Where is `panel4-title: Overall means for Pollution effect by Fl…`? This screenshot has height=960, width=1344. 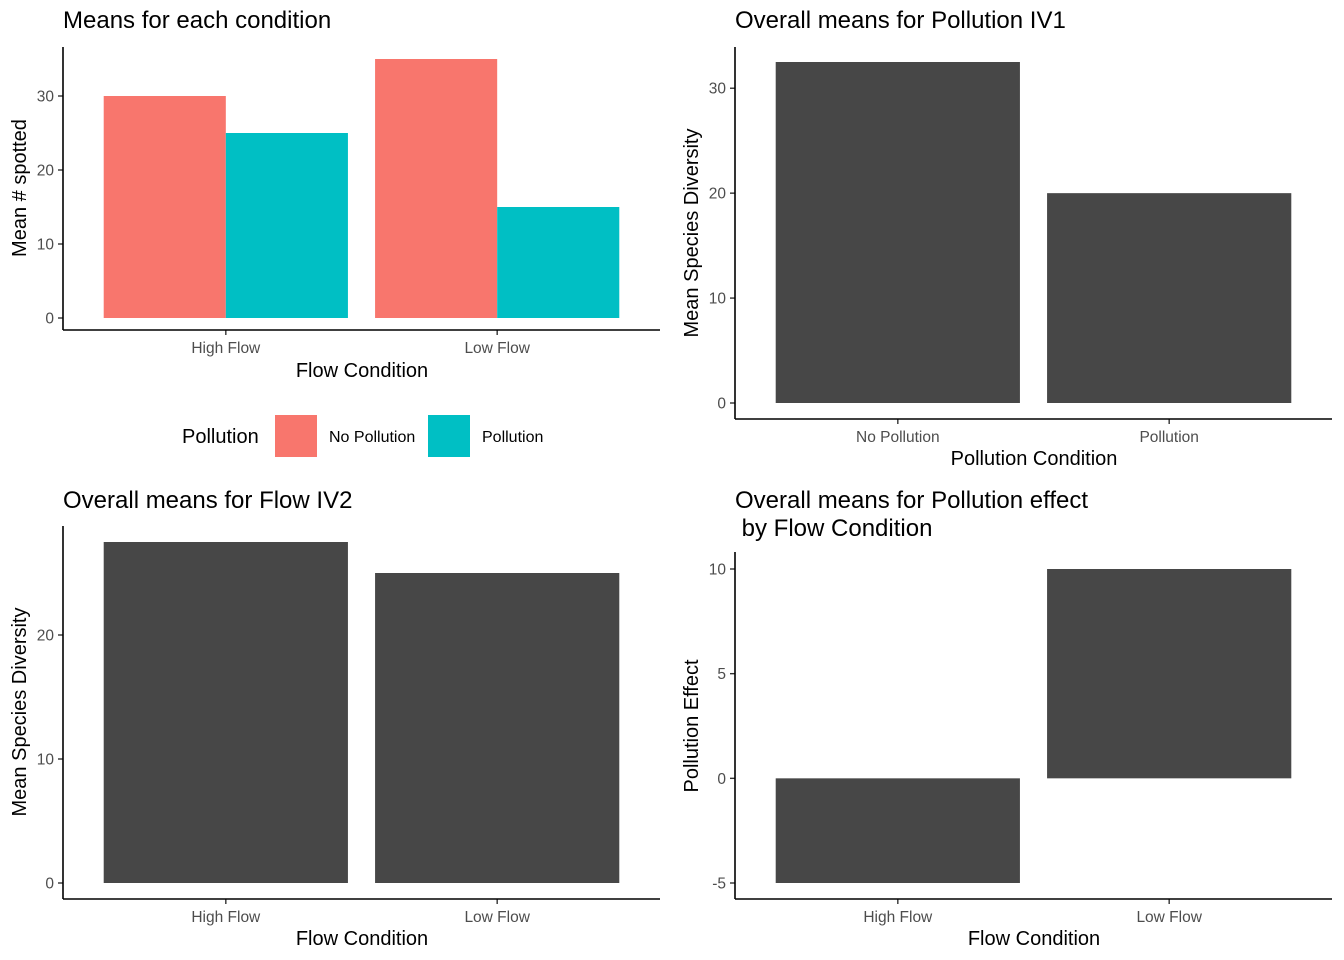
panel4-title: Overall means for Pollution effect by Fl… is located at coordinates (915, 514).